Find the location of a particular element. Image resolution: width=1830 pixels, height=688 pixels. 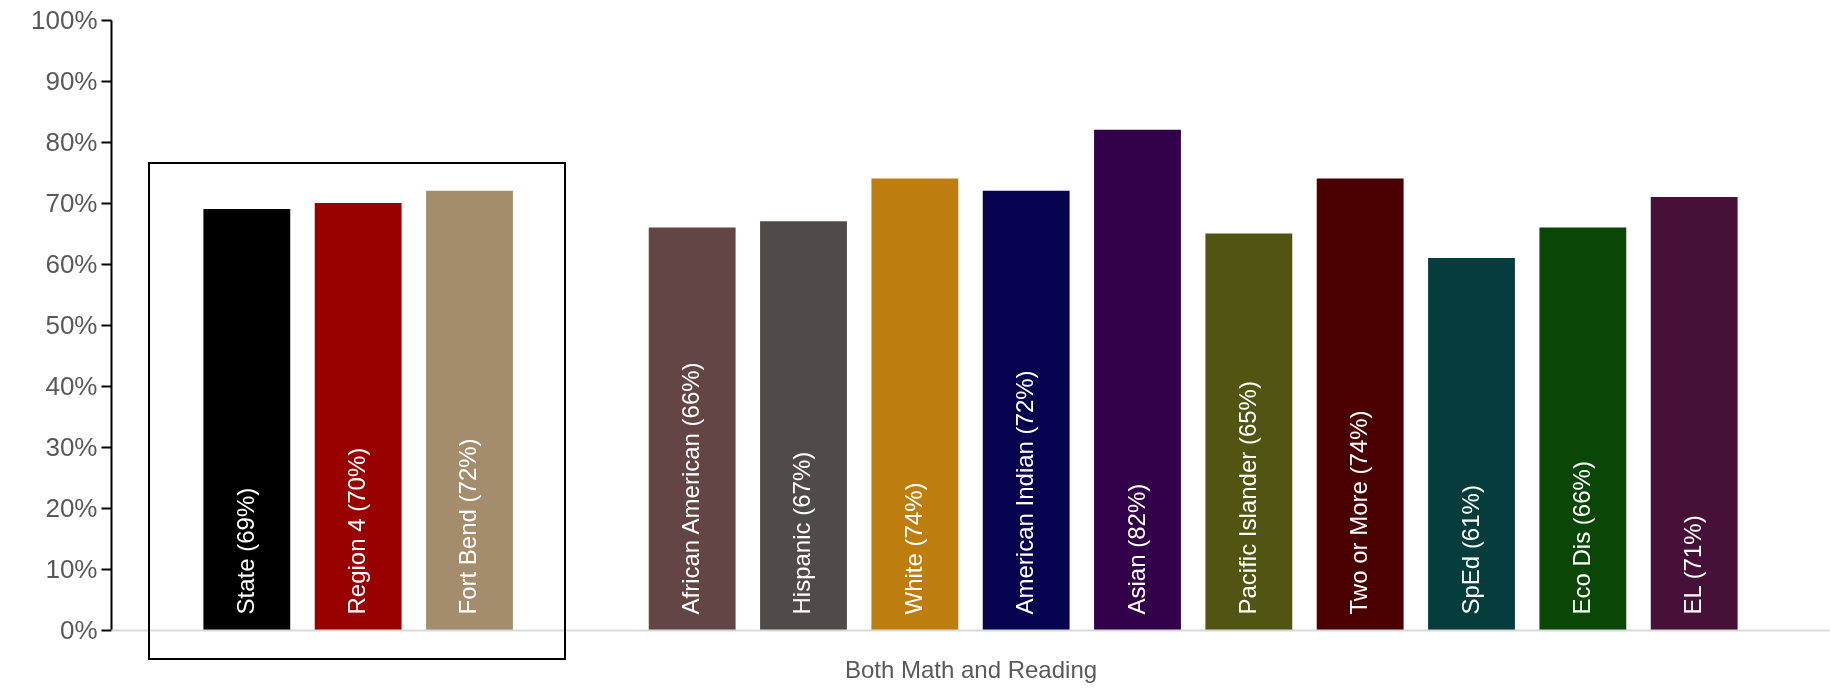

y-tick-label: 30% is located at coordinates (71, 446).